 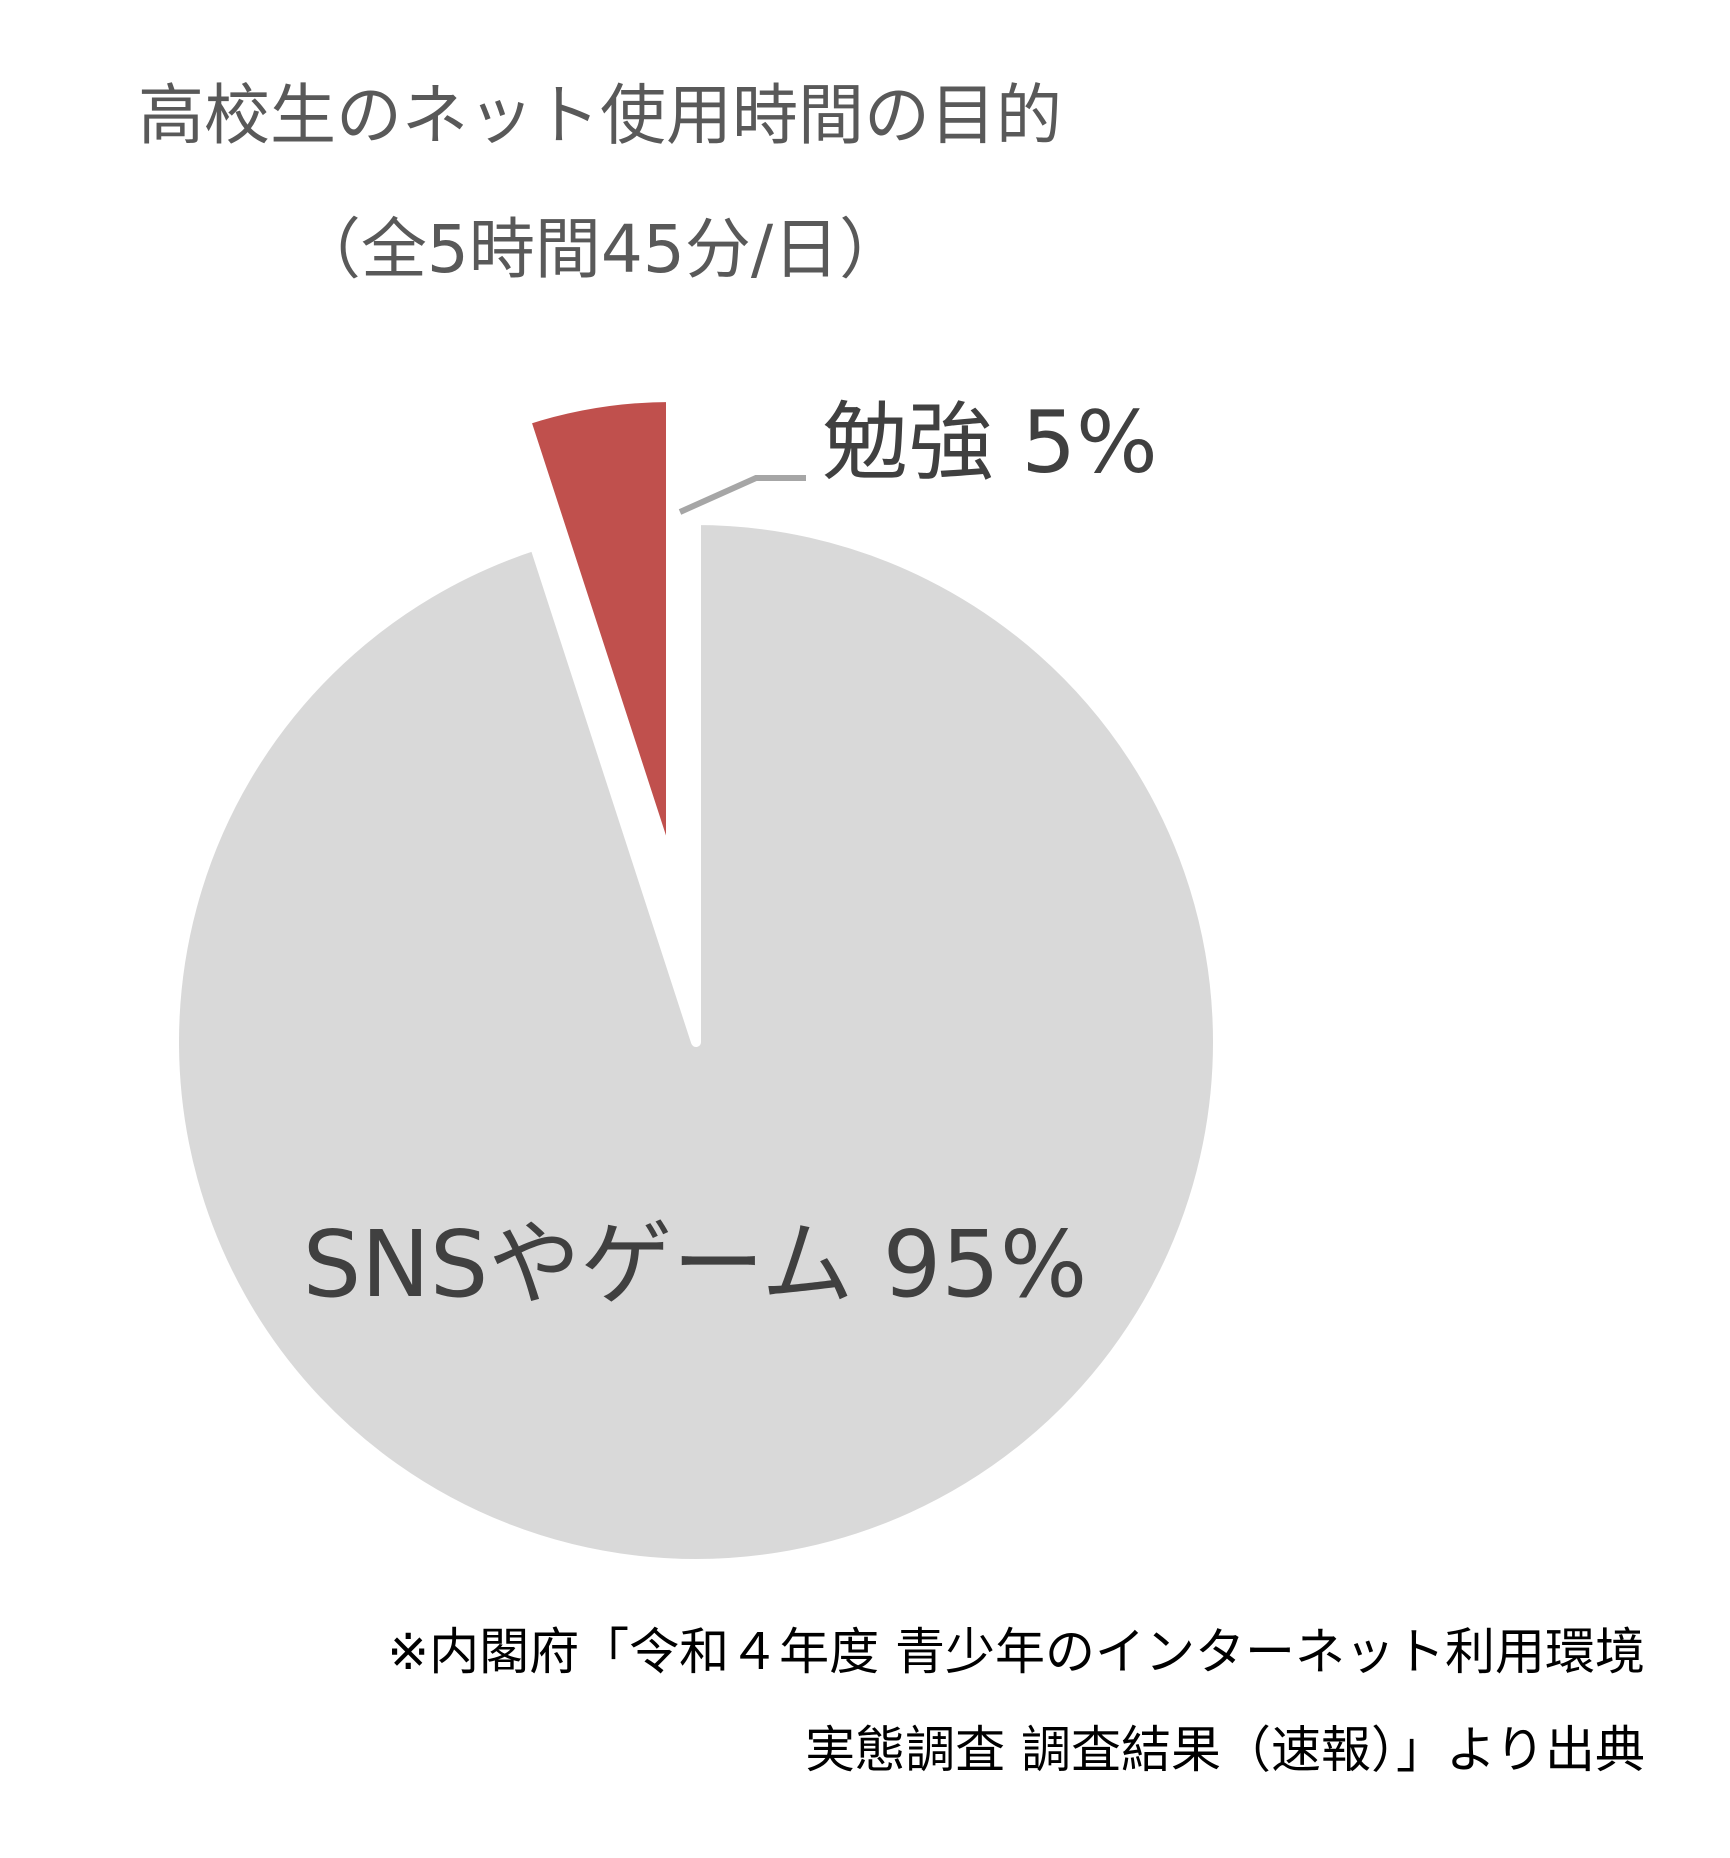 I want to click on leader-line, so click(x=742, y=495).